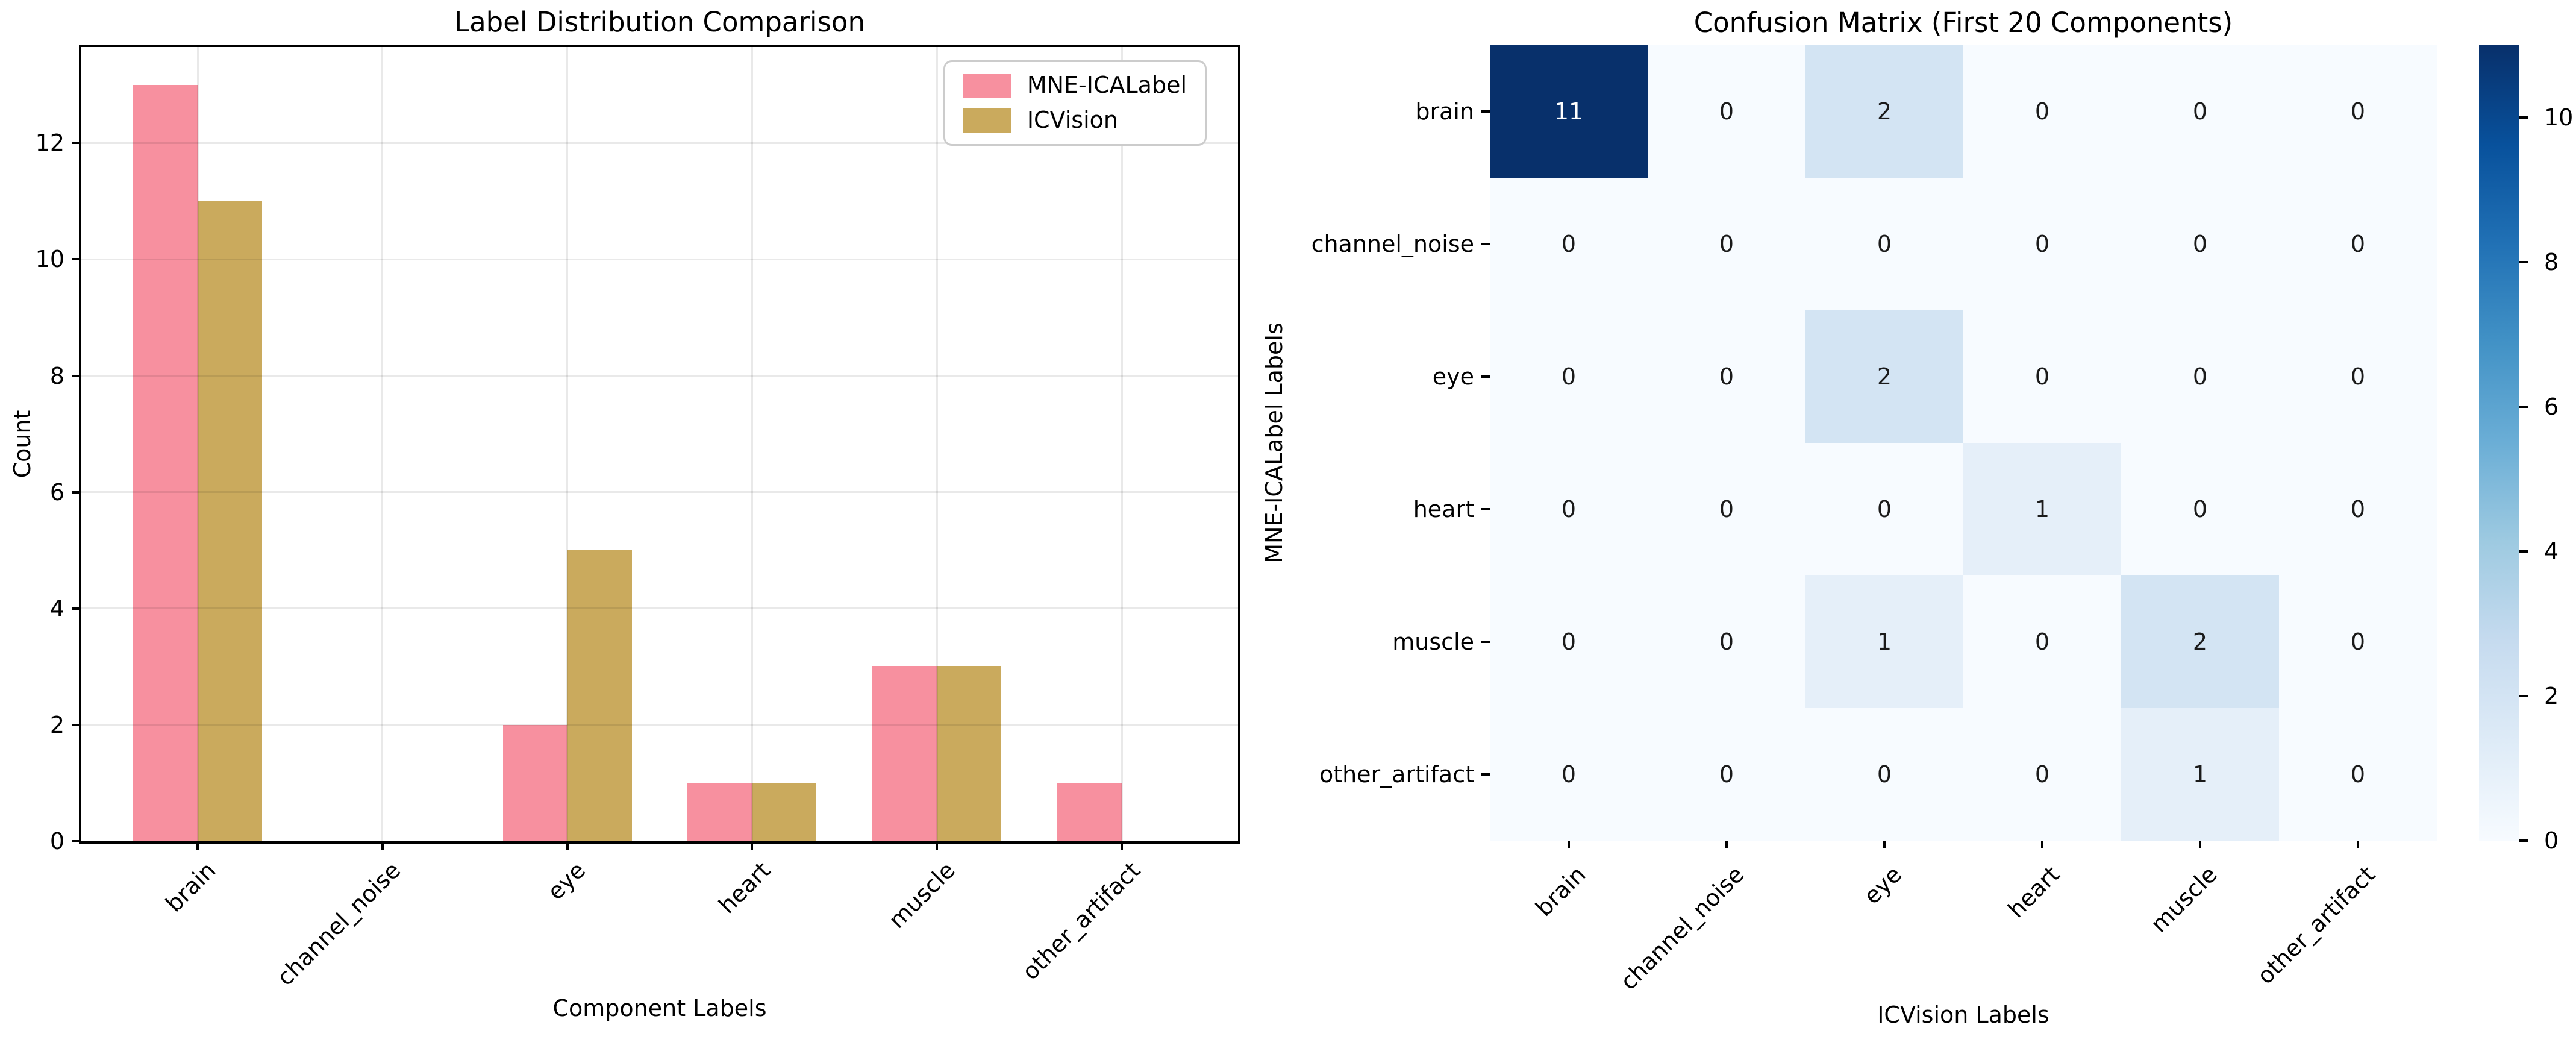 This screenshot has width=2576, height=1063. What do you see at coordinates (1884, 509) in the screenshot?
I see `heatmap-cell-heart-eye: 0` at bounding box center [1884, 509].